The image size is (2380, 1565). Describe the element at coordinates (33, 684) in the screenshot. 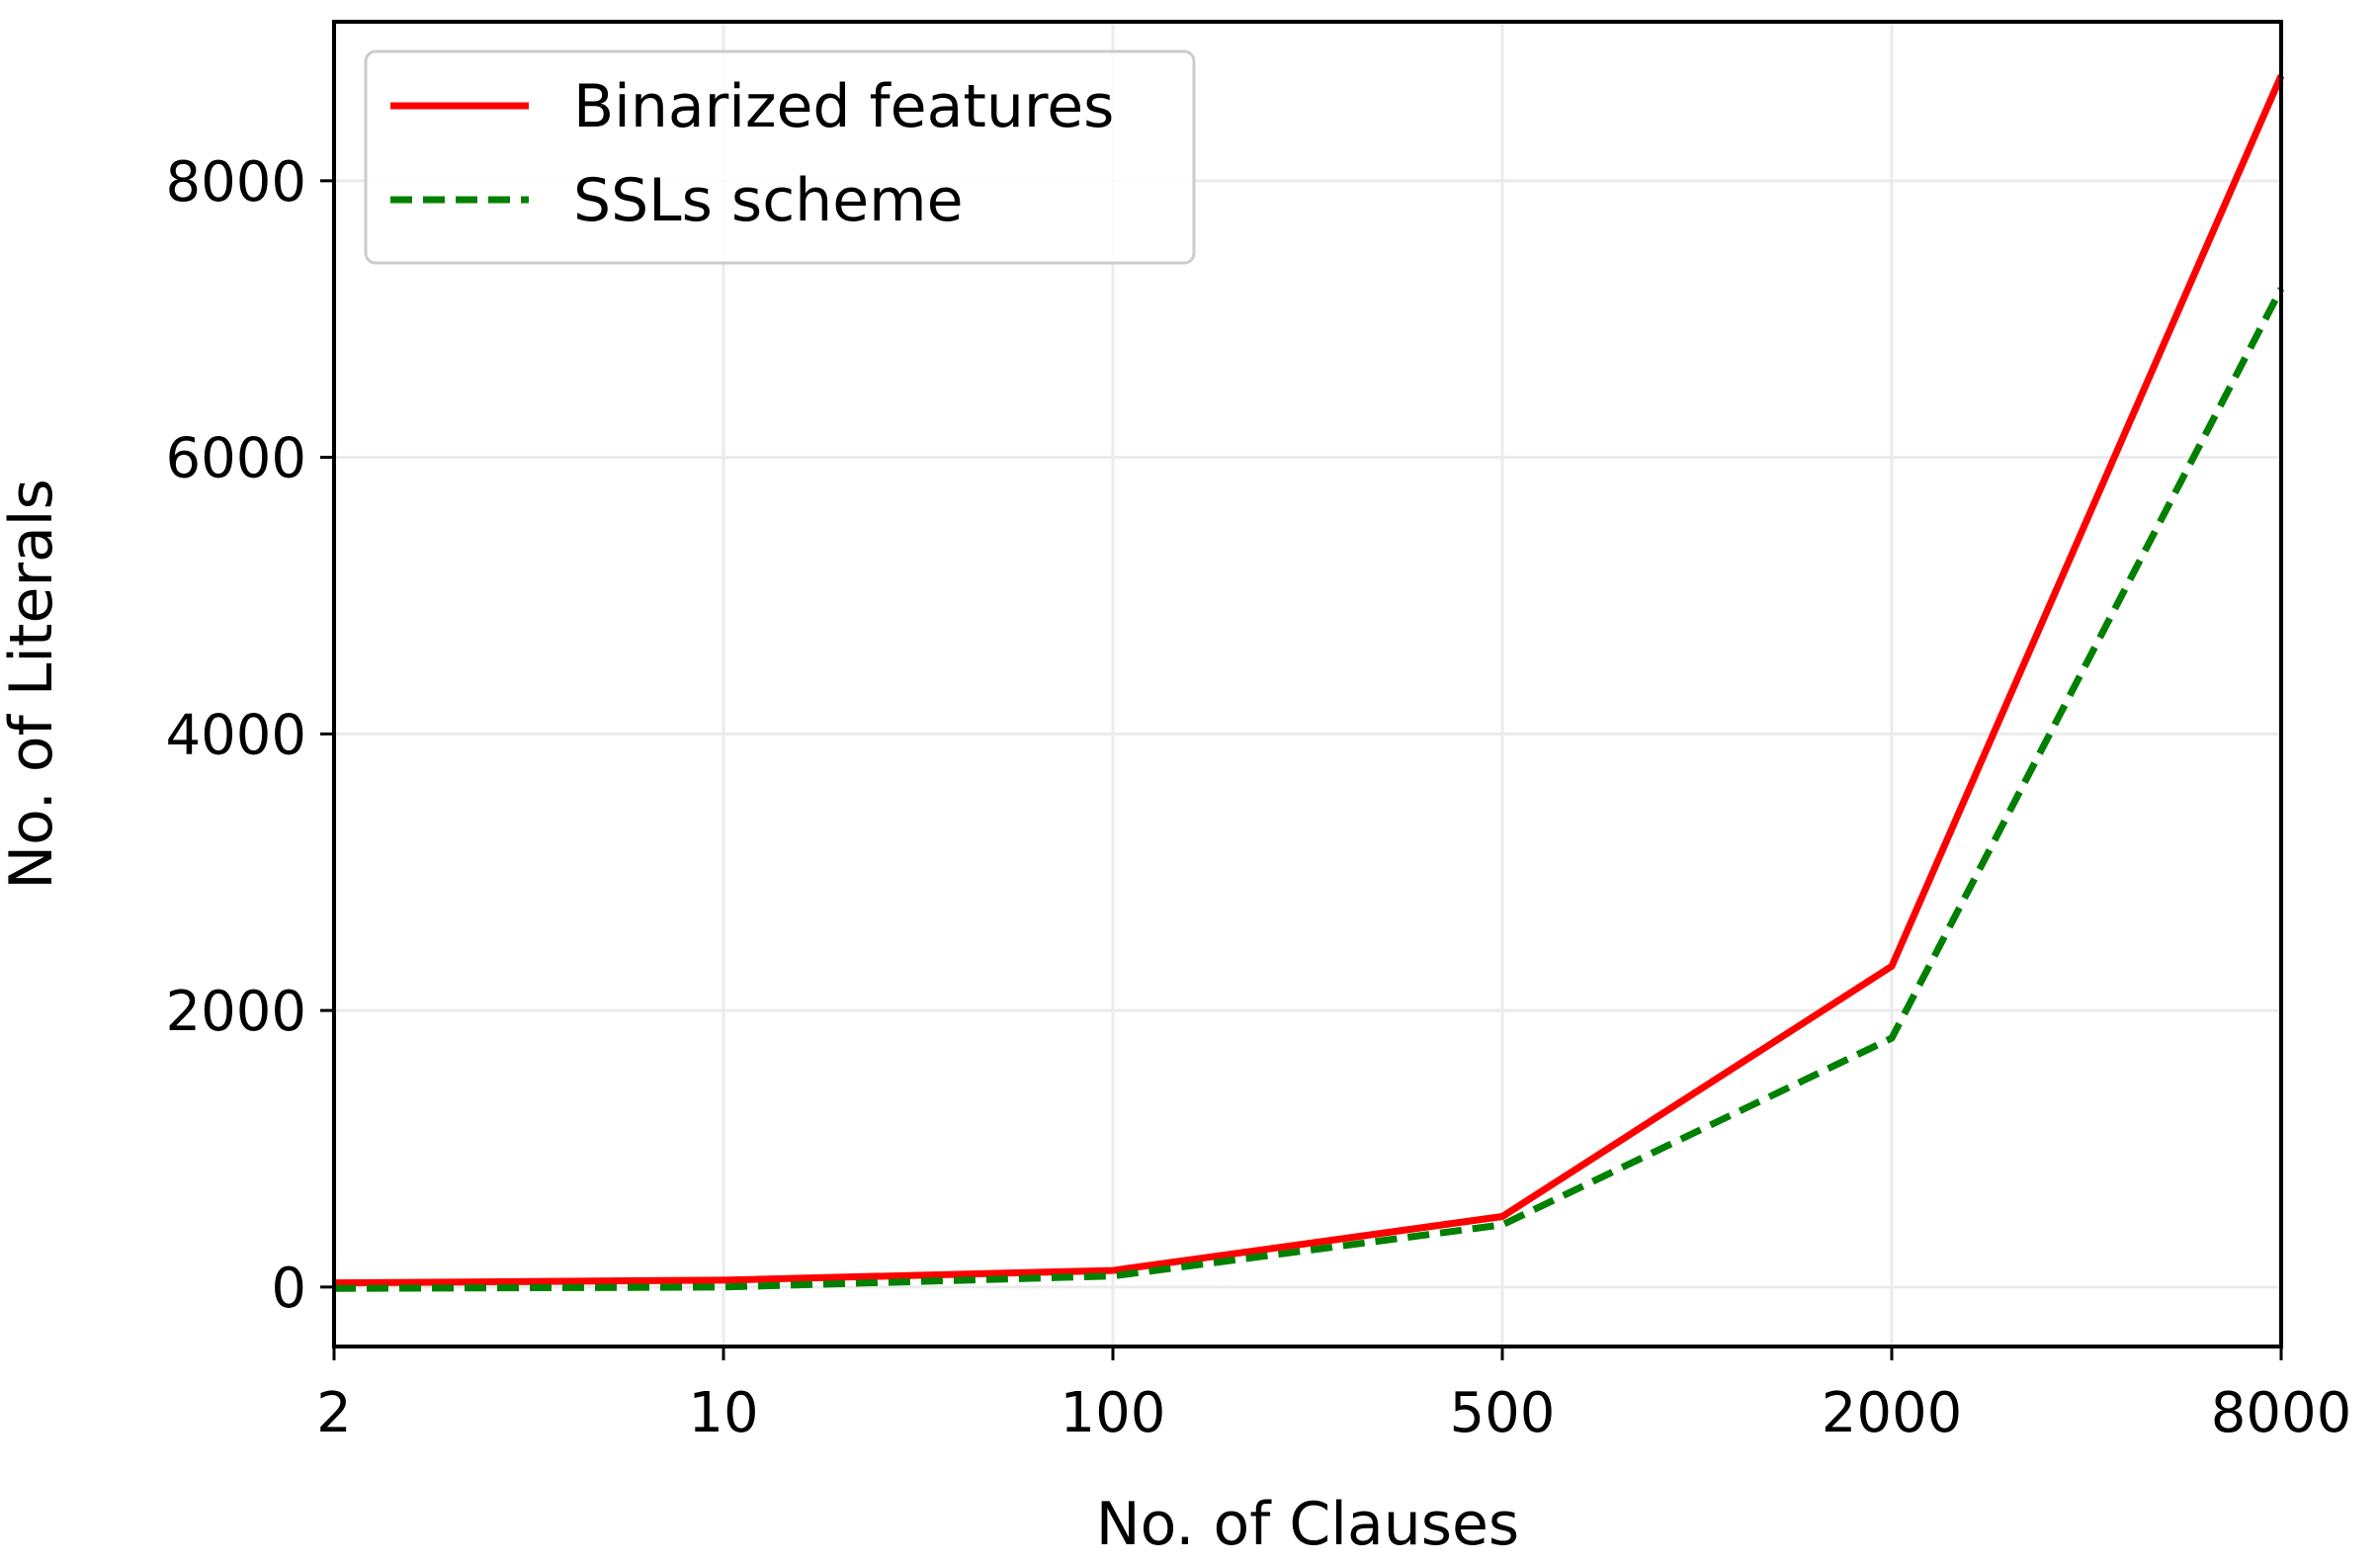

I see `y-axis-title: No. of Literals` at that location.